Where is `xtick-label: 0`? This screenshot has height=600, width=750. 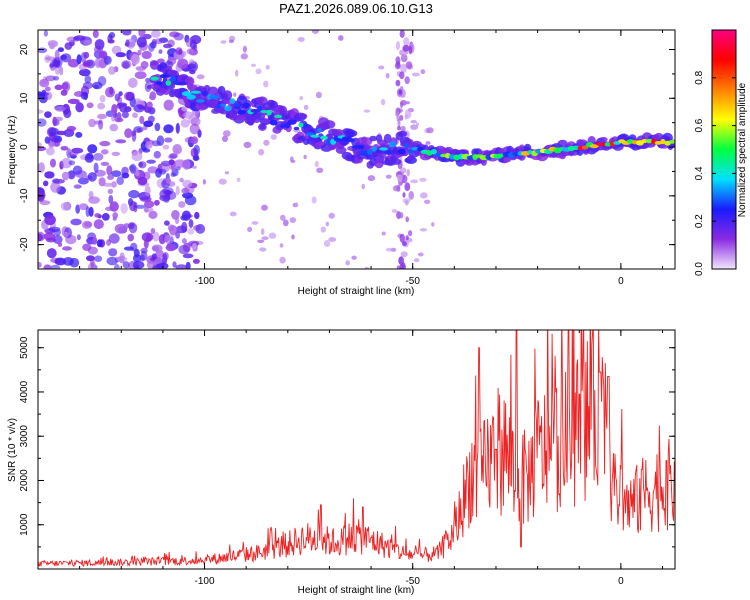 xtick-label: 0 is located at coordinates (621, 581).